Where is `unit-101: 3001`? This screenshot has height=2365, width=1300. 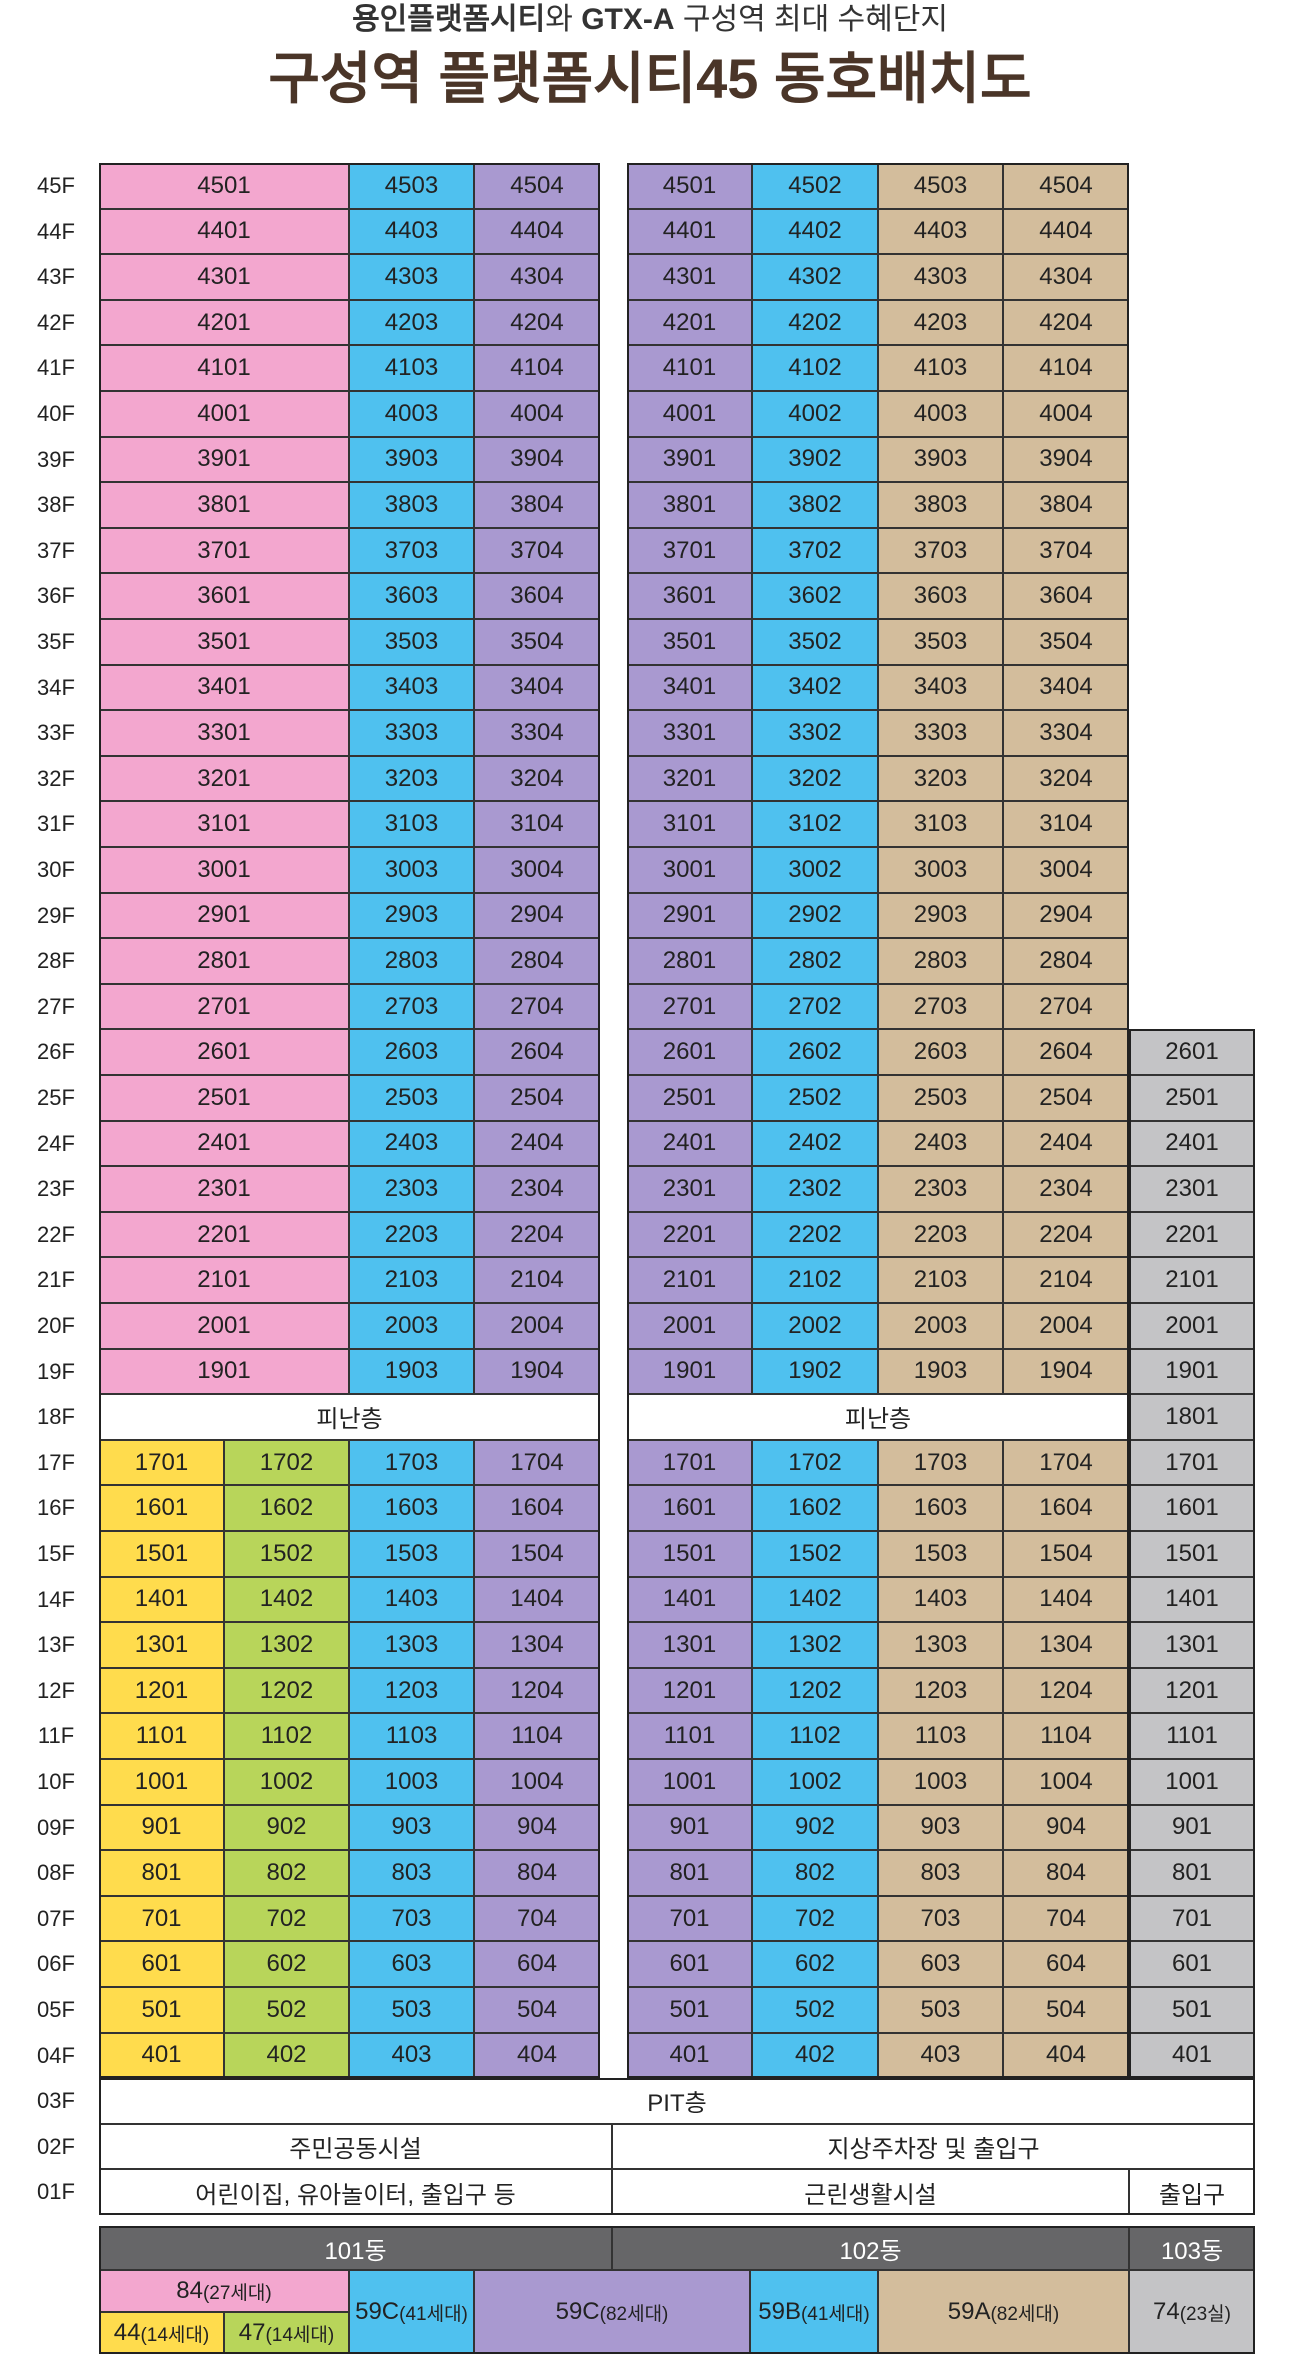
unit-101: 3001 is located at coordinates (224, 870).